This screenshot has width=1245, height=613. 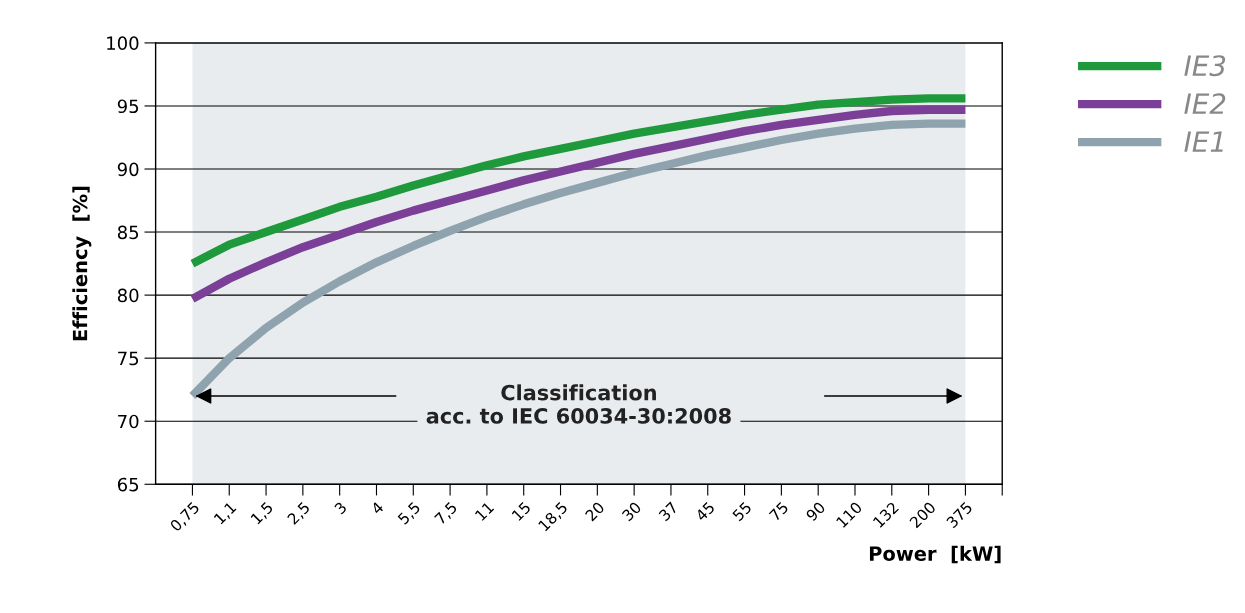 What do you see at coordinates (935, 554) in the screenshot?
I see `x-axis-title: Power [kW]` at bounding box center [935, 554].